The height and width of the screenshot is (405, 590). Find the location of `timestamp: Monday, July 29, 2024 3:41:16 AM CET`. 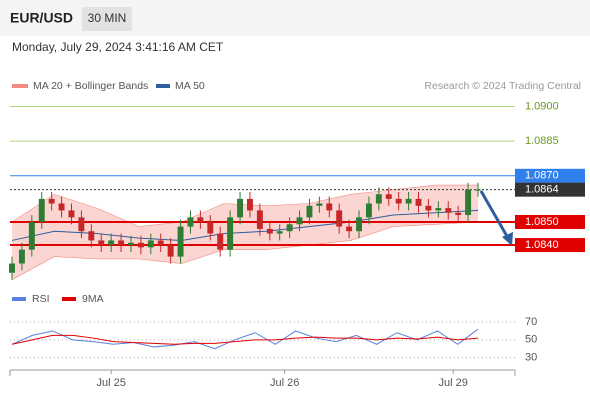

timestamp: Monday, July 29, 2024 3:41:16 AM CET is located at coordinates (118, 47).